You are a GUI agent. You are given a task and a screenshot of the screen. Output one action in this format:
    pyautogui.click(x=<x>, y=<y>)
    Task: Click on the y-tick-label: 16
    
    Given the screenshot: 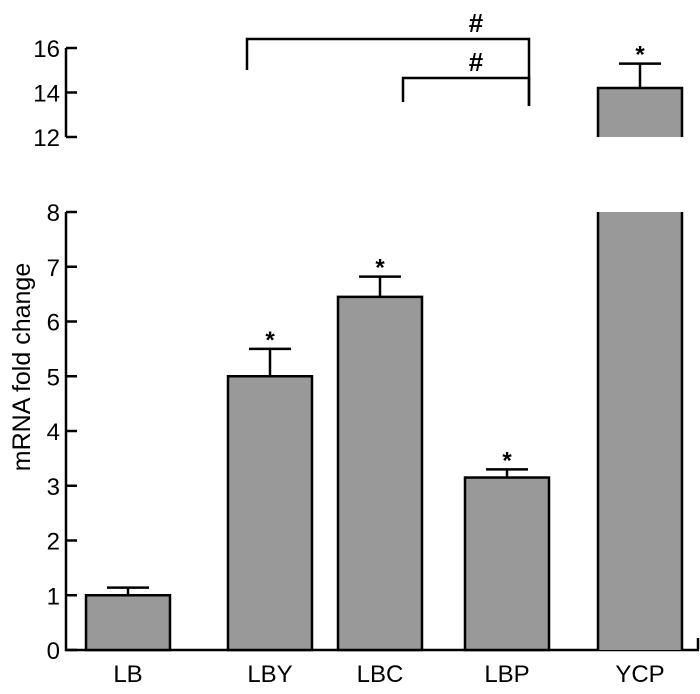 What is the action you would take?
    pyautogui.click(x=46, y=49)
    